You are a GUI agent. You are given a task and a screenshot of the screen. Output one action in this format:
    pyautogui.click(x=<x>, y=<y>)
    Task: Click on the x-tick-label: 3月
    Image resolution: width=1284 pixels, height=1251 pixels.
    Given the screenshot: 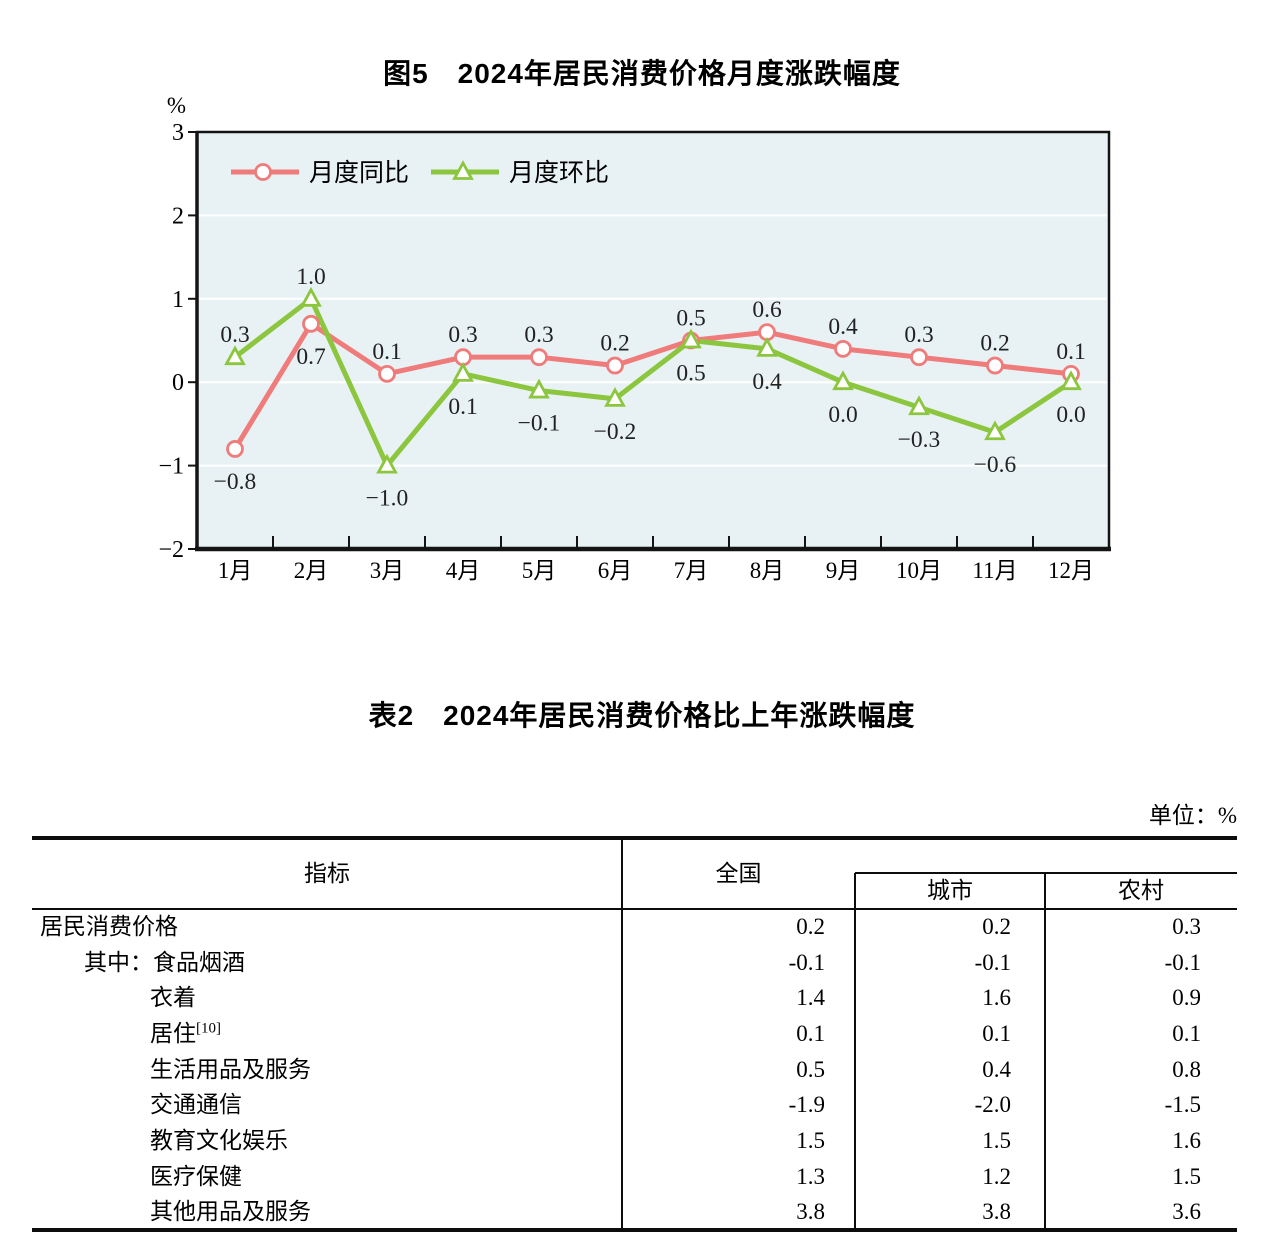 What is the action you would take?
    pyautogui.click(x=387, y=570)
    